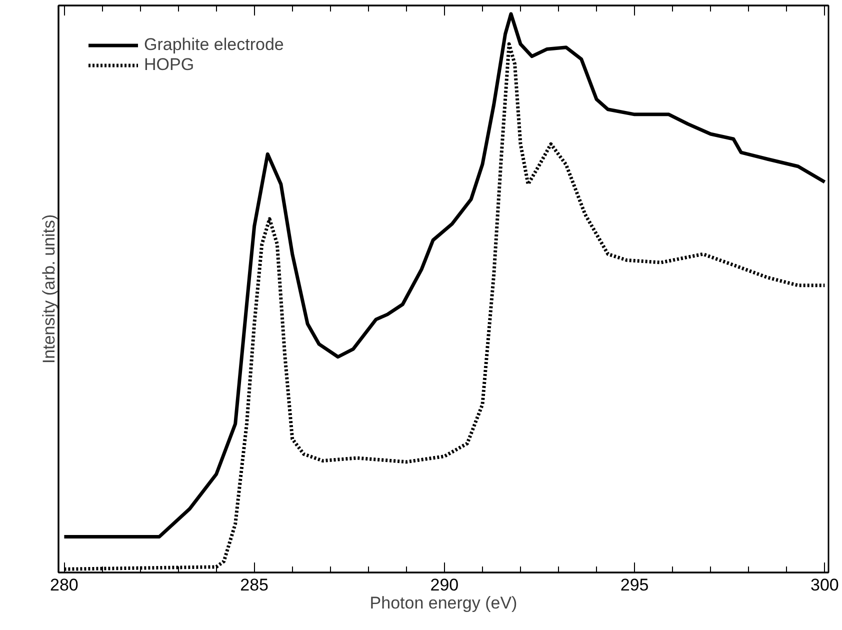  Describe the element at coordinates (444, 585) in the screenshot. I see `x-tick-label: 290` at that location.